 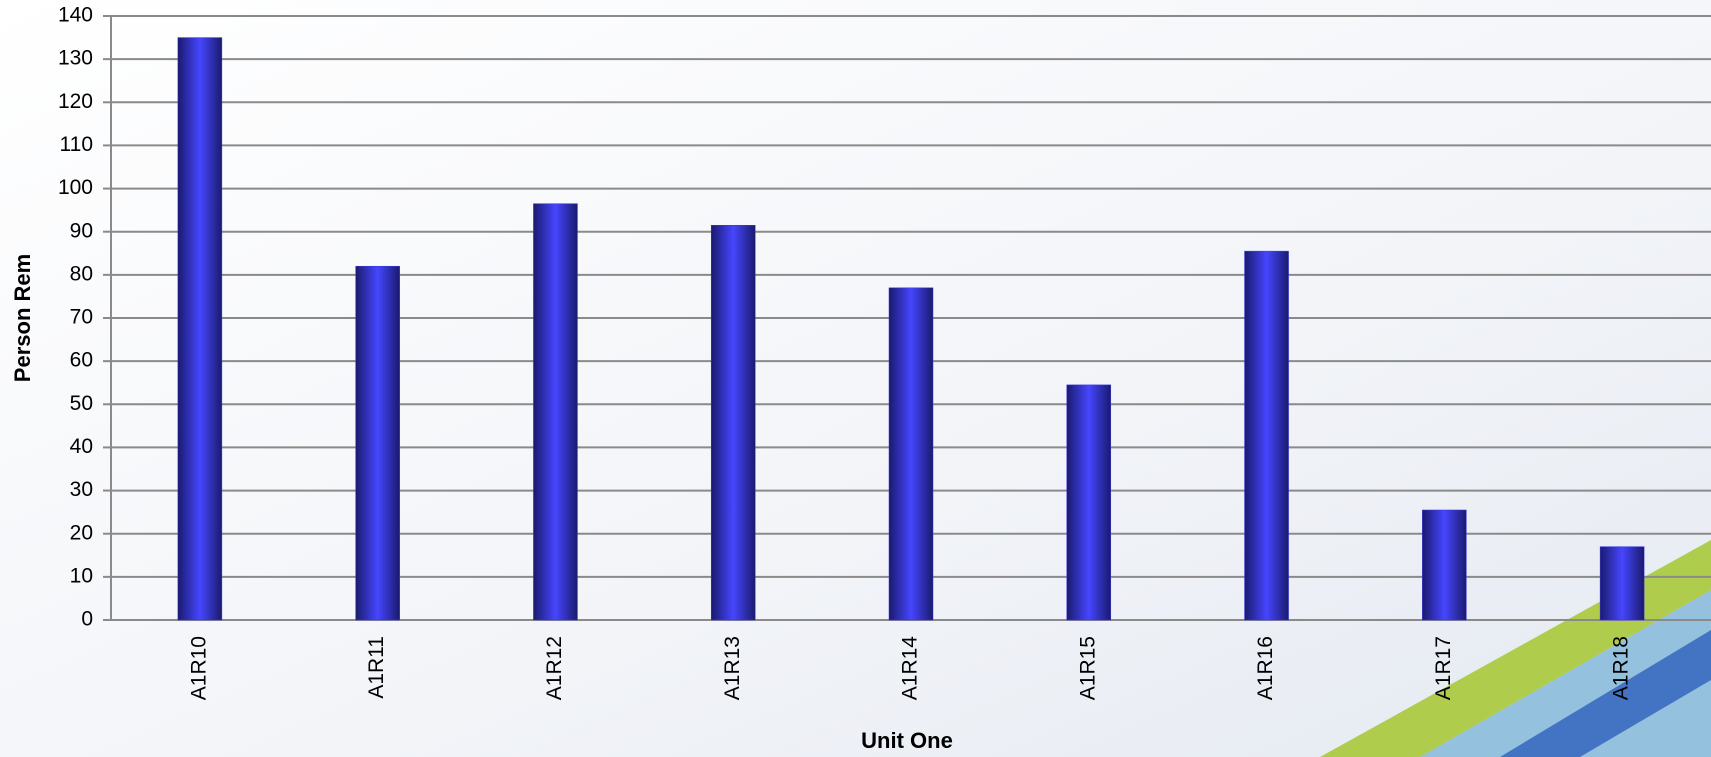 I want to click on y-tick-label: 90, so click(x=81, y=230).